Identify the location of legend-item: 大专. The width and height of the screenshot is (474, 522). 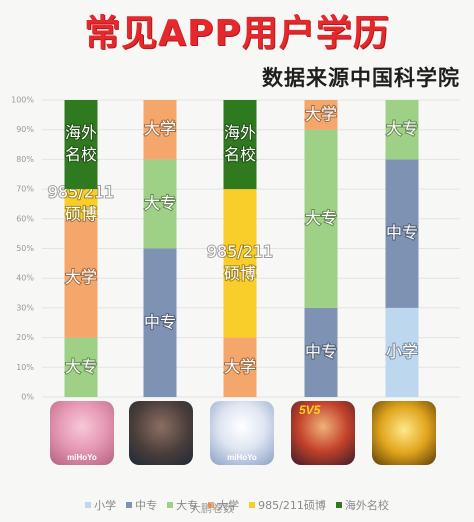
(182, 505).